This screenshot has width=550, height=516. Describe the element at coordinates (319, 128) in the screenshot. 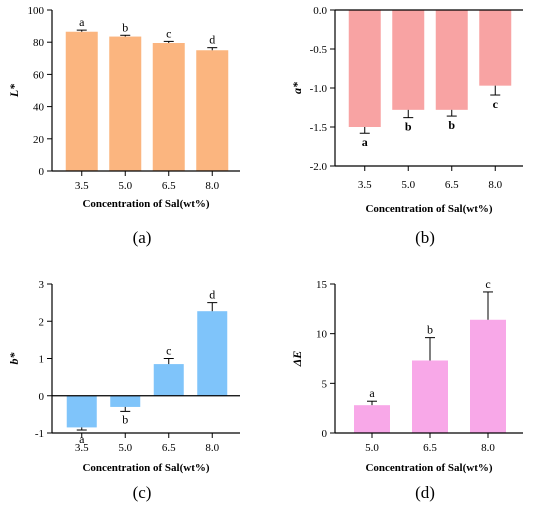

I see `y-tick-label: -1.5` at that location.